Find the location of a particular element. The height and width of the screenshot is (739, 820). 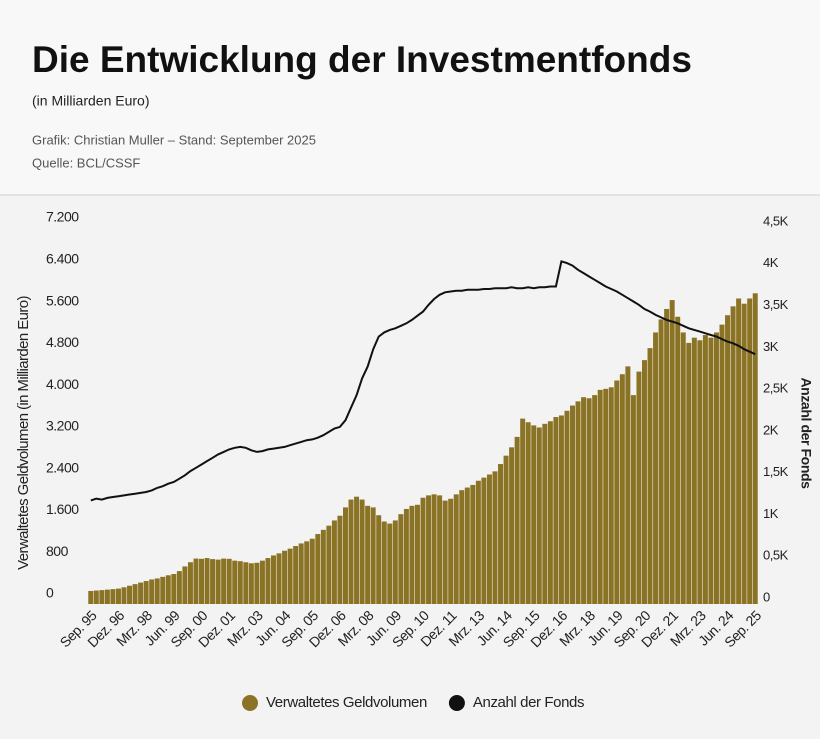

y2-tick-label: 3K is located at coordinates (771, 346).